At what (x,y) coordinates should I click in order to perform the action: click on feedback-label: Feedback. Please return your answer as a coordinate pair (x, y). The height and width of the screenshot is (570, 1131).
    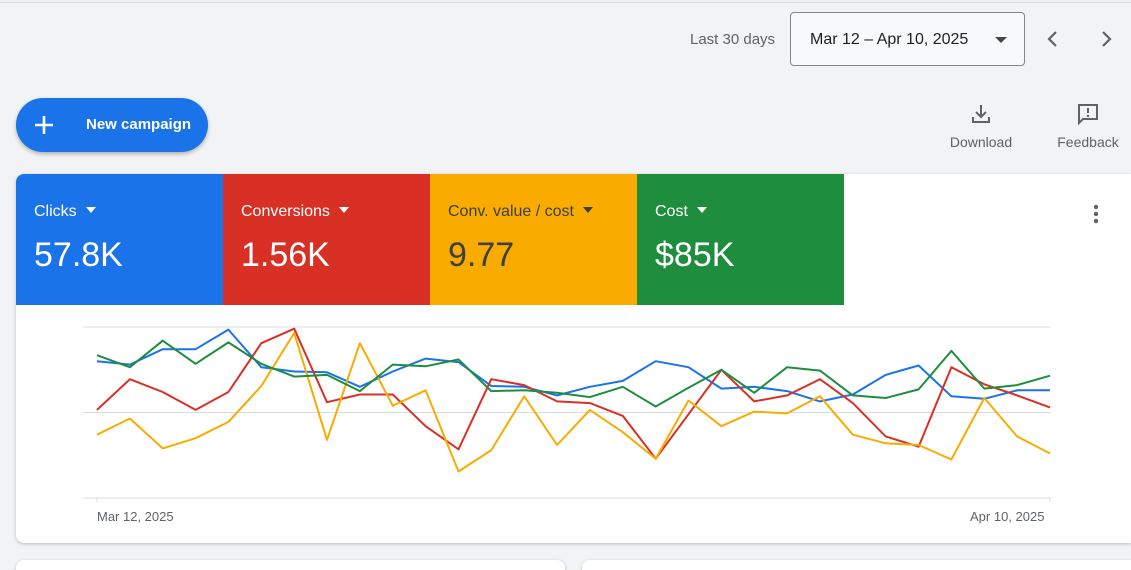
    Looking at the image, I should click on (1088, 142).